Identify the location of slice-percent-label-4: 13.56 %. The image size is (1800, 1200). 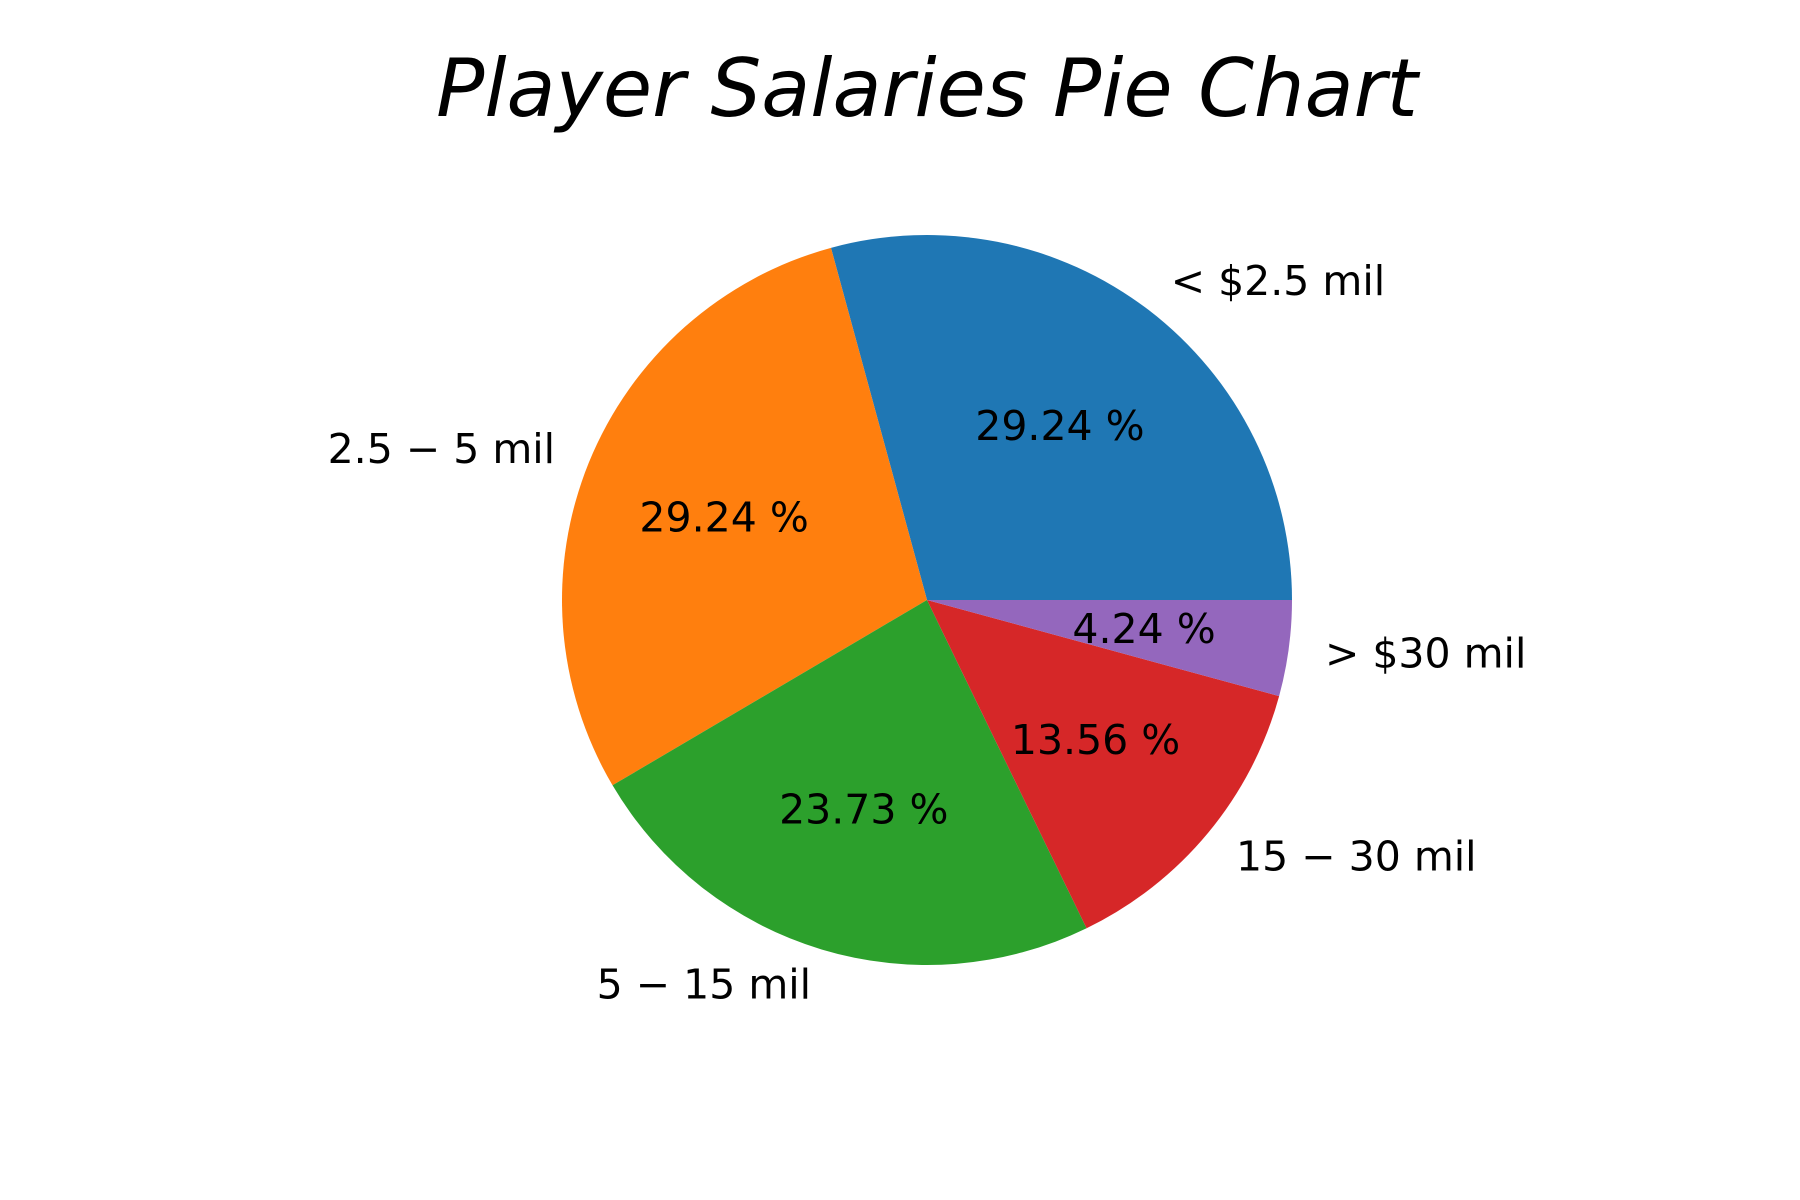
(1095, 740).